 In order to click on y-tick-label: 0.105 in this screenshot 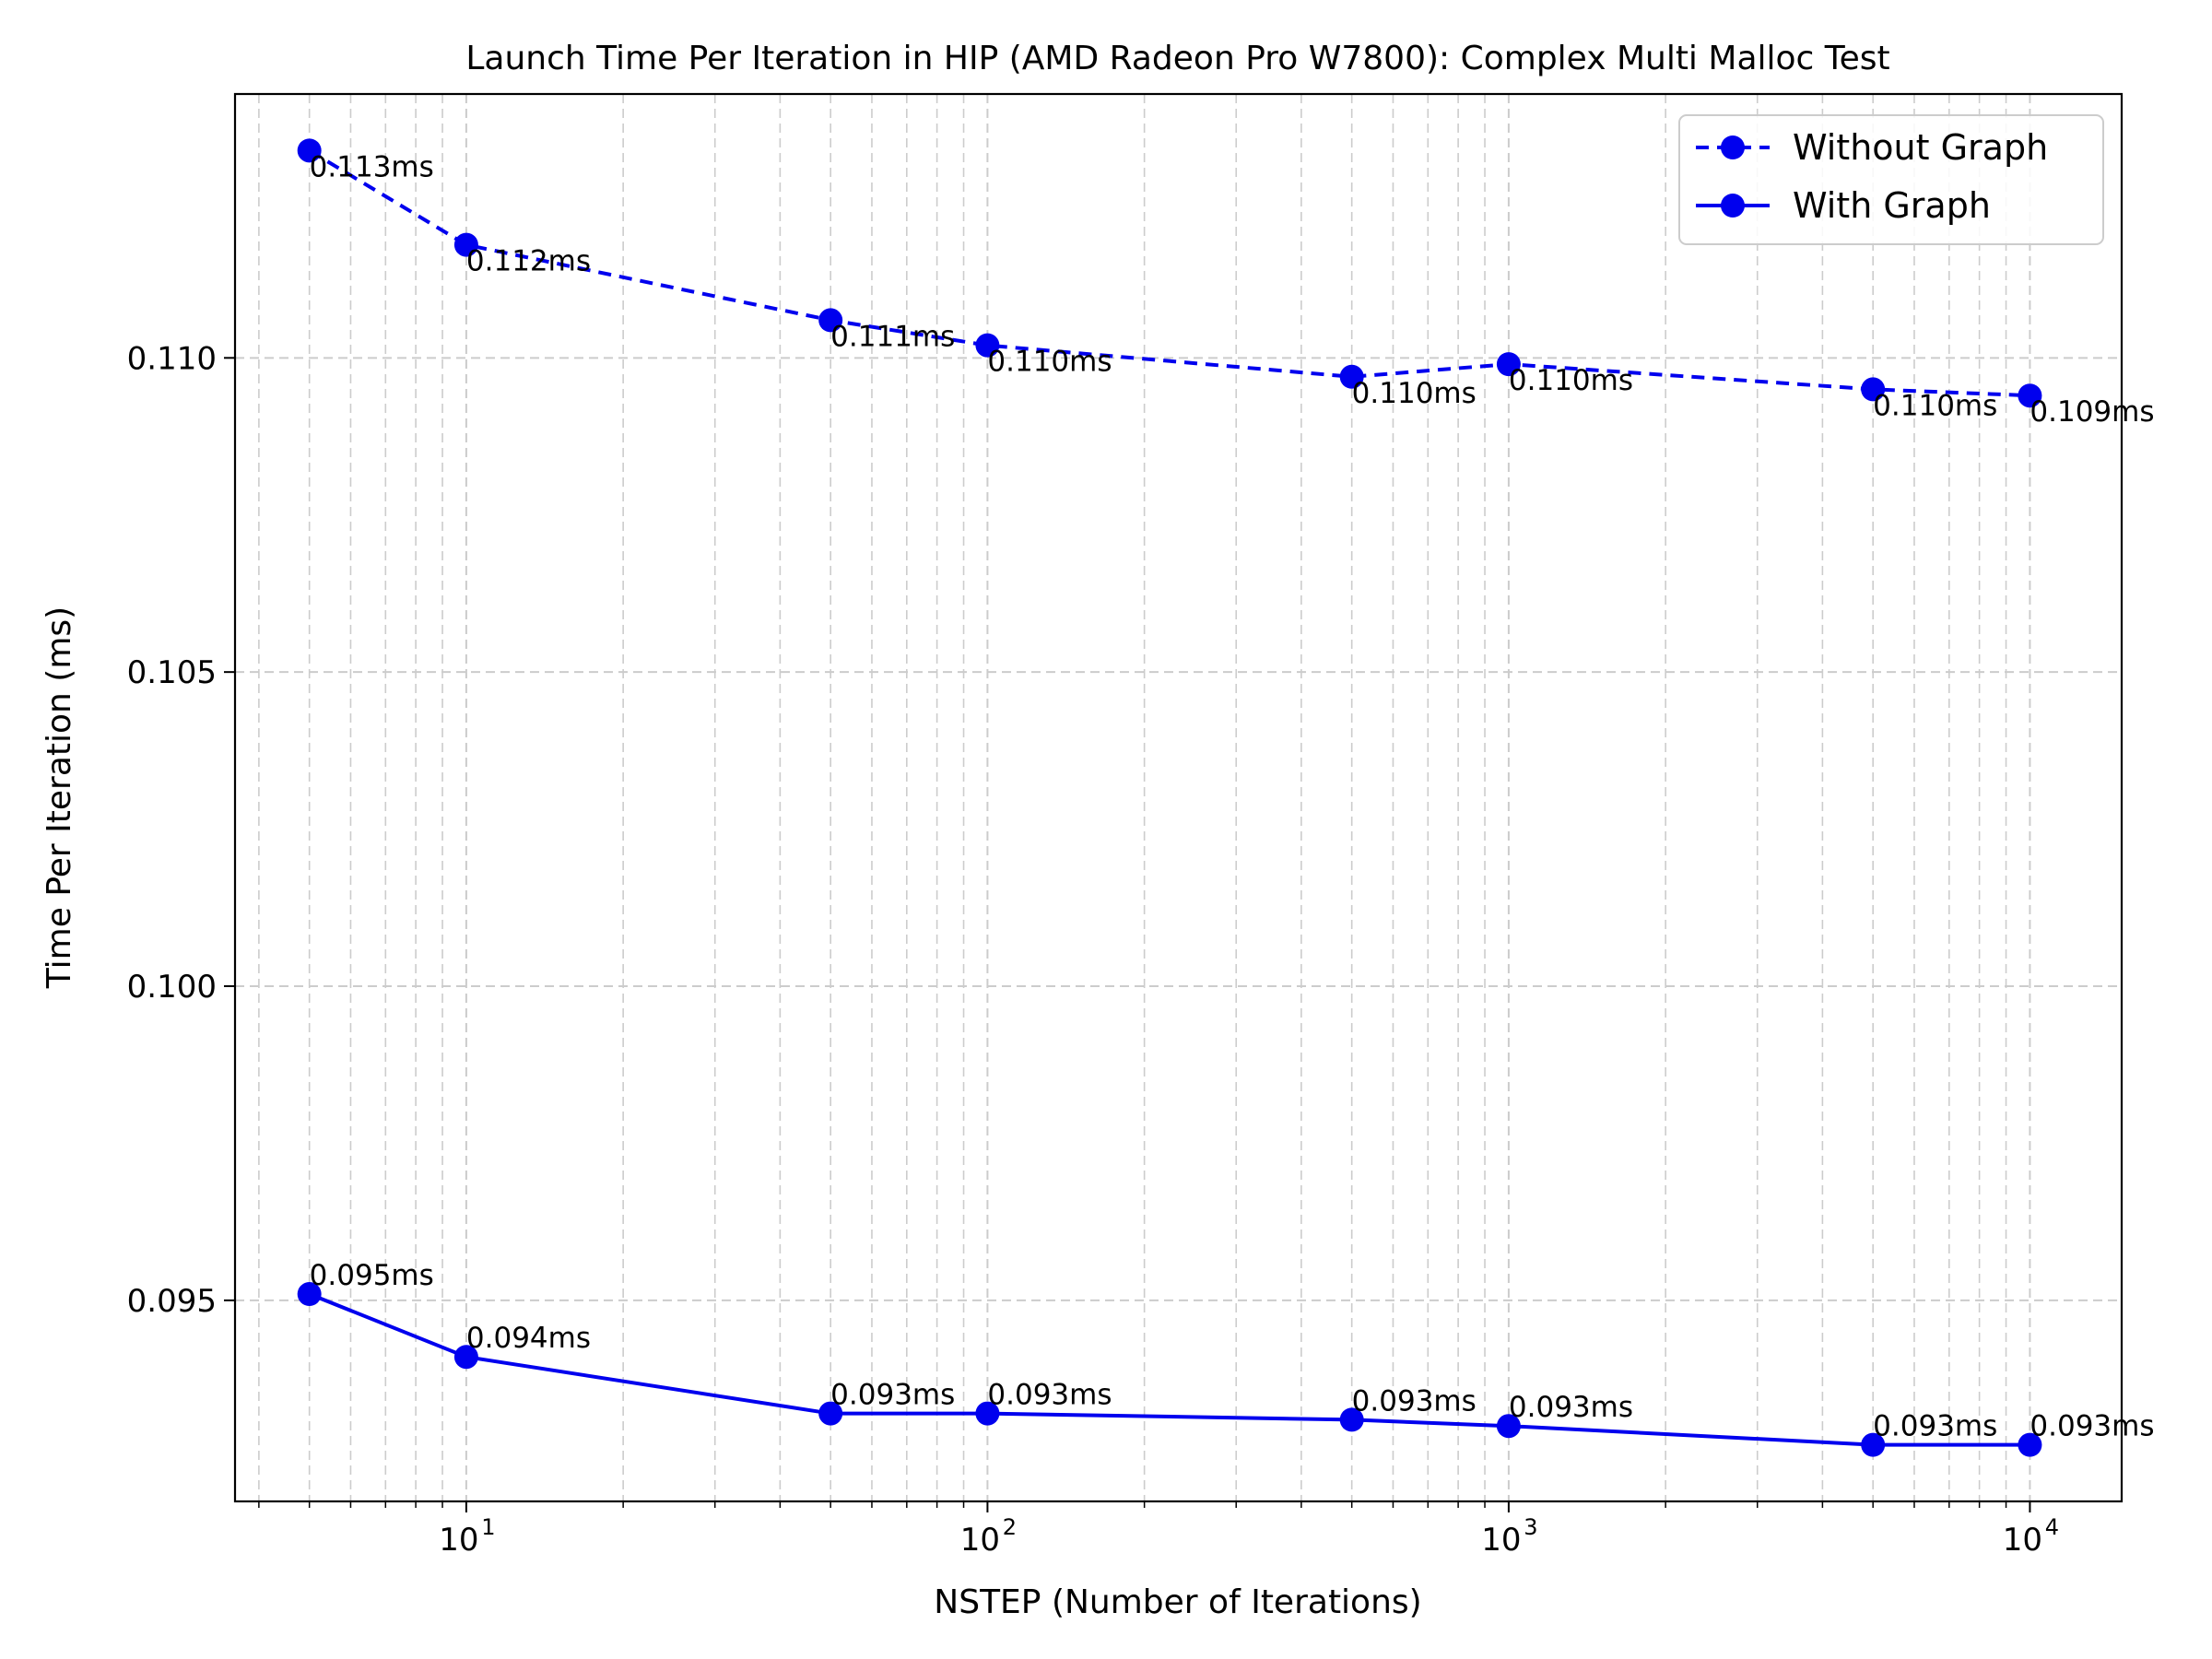, I will do `click(172, 672)`.